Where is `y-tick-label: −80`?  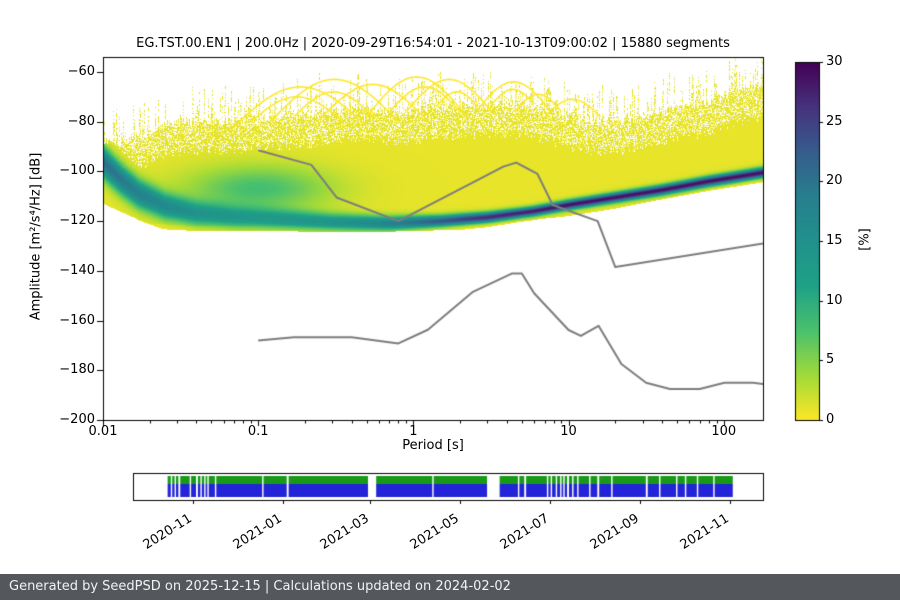 y-tick-label: −80 is located at coordinates (81, 121).